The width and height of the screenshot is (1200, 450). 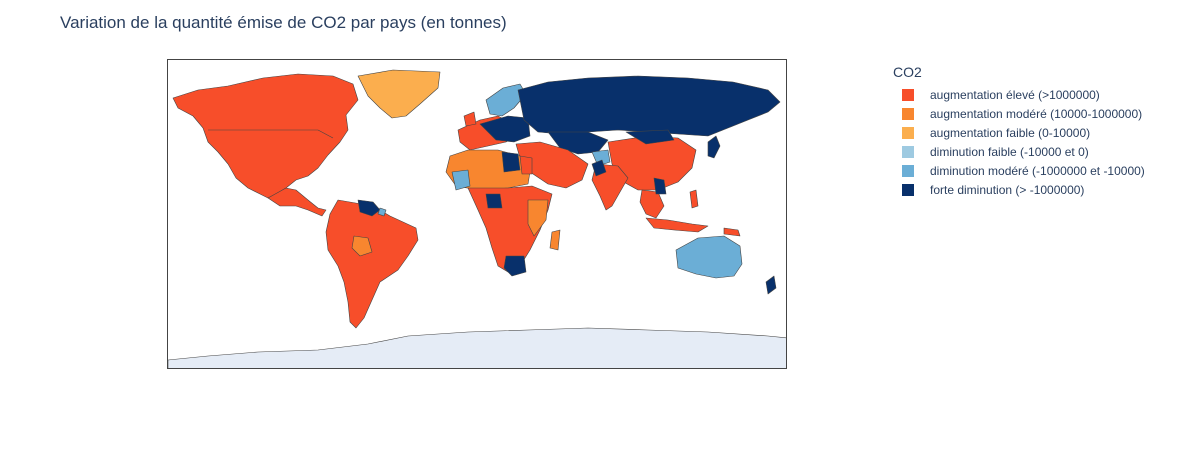 I want to click on legend-item: forte diminution (> -1000000), so click(x=1019, y=189).